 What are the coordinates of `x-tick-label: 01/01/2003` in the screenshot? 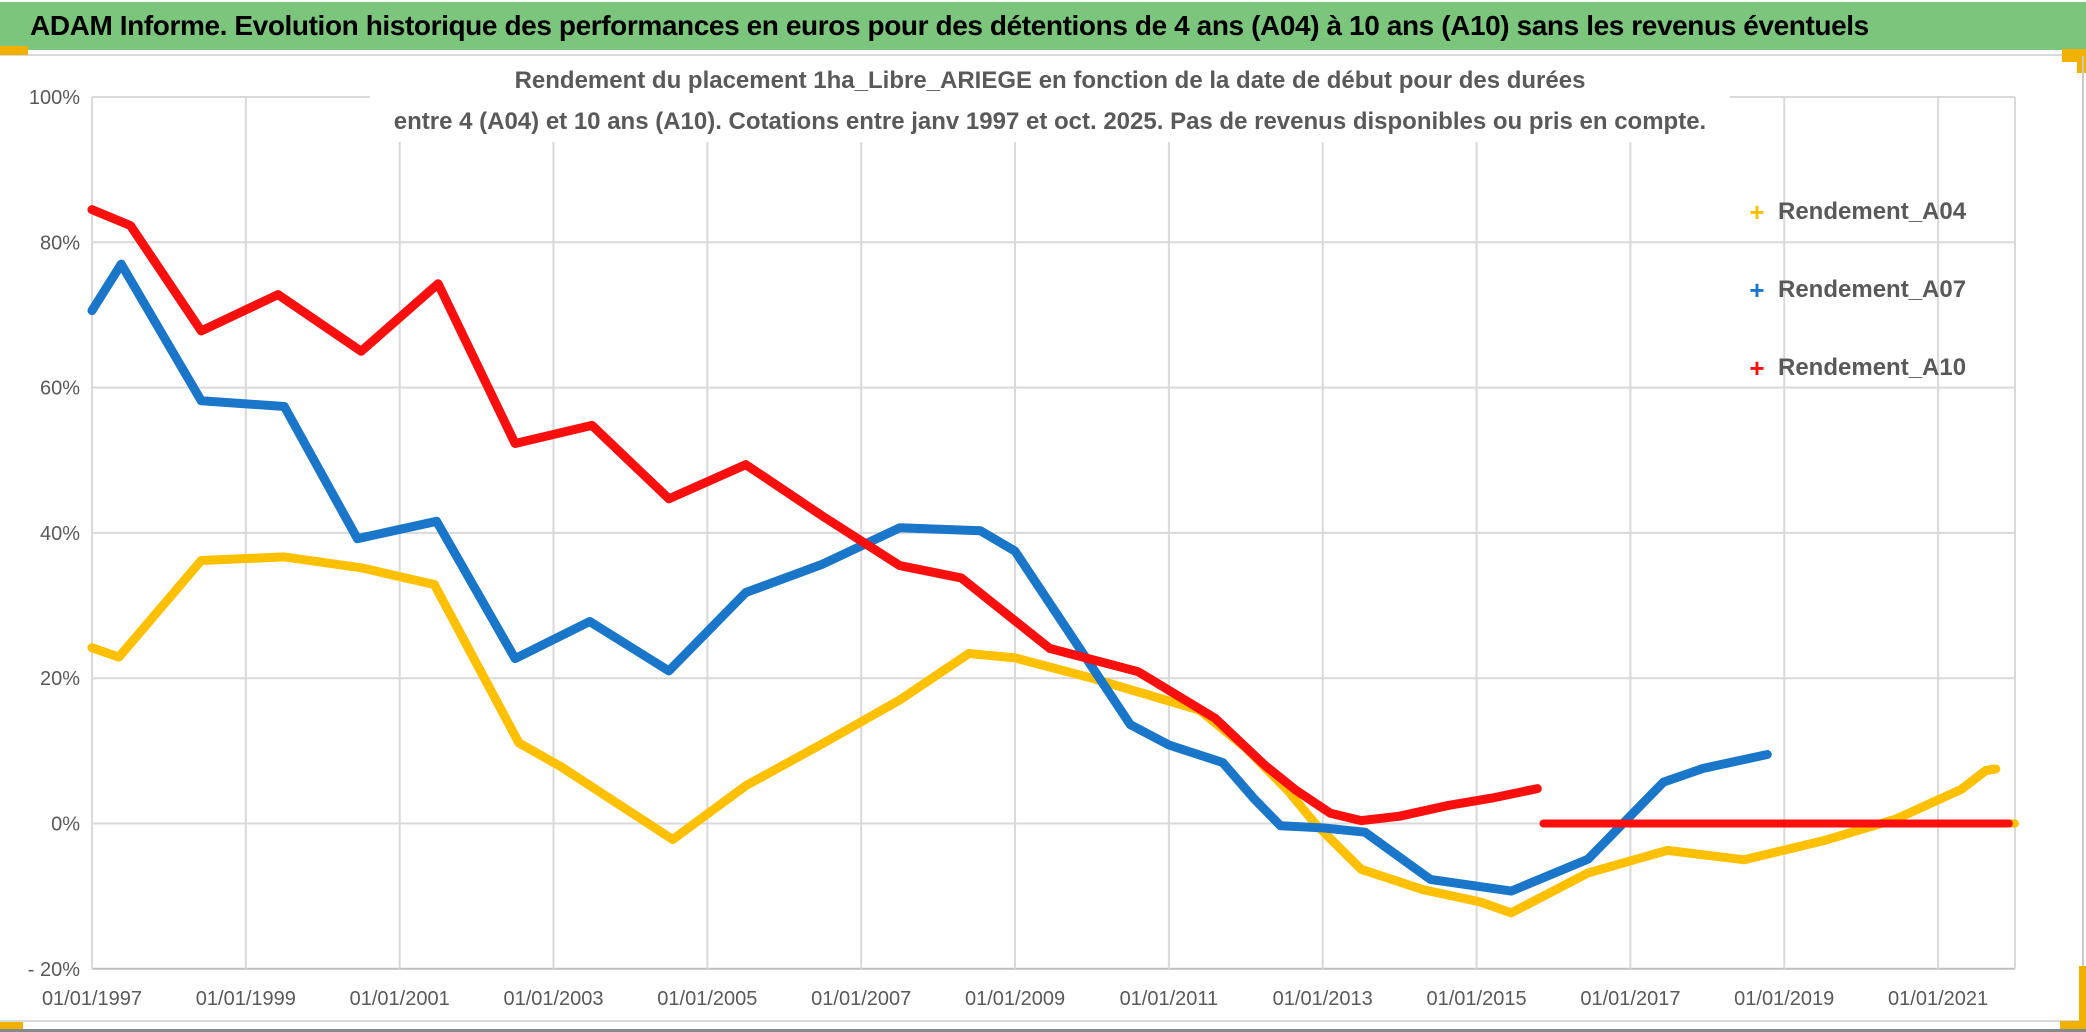 It's located at (553, 999).